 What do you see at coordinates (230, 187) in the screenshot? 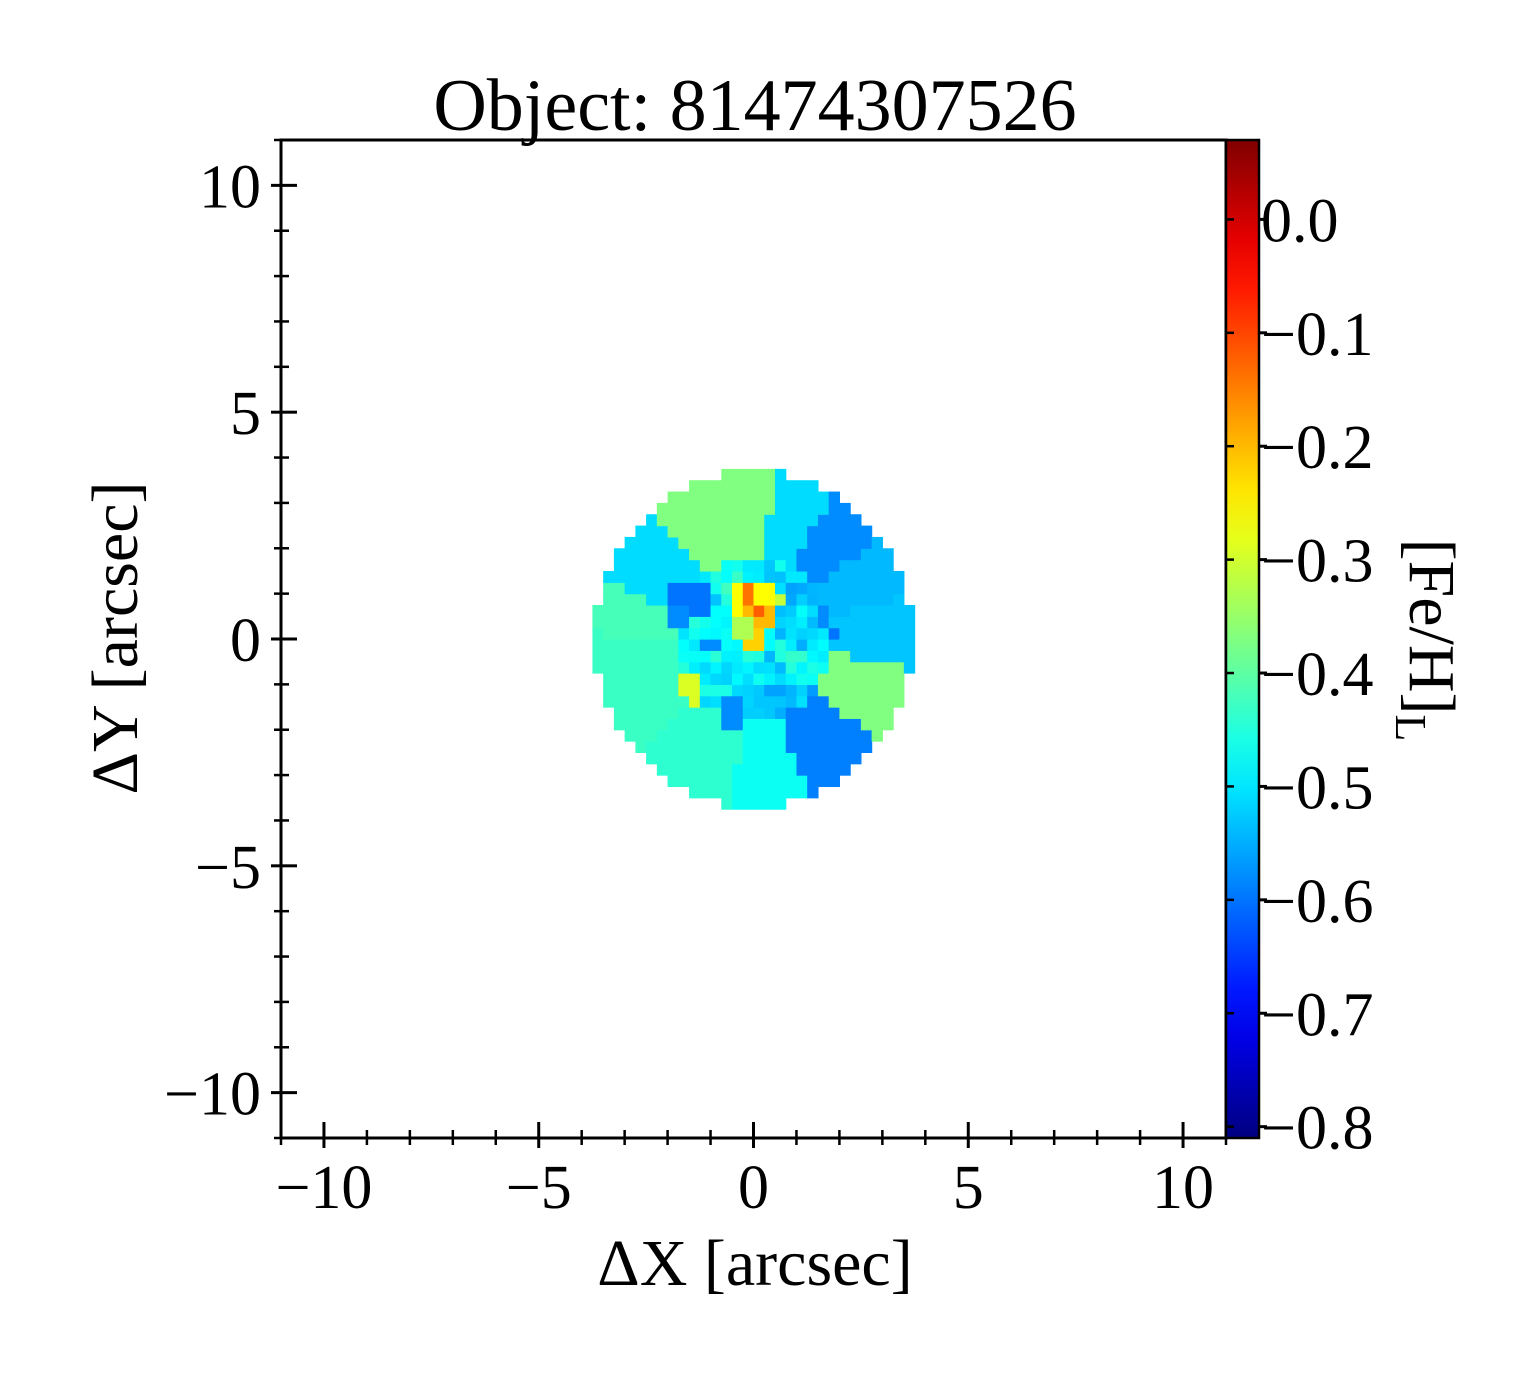
I see `y-tick-label: 10` at bounding box center [230, 187].